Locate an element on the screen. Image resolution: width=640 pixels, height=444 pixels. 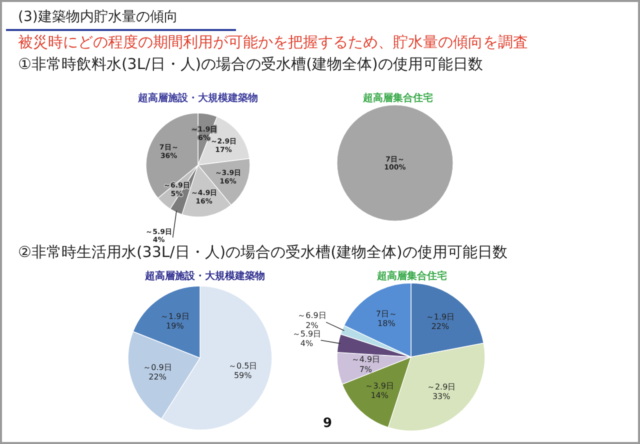
data-label: 7% is located at coordinates (365, 369).